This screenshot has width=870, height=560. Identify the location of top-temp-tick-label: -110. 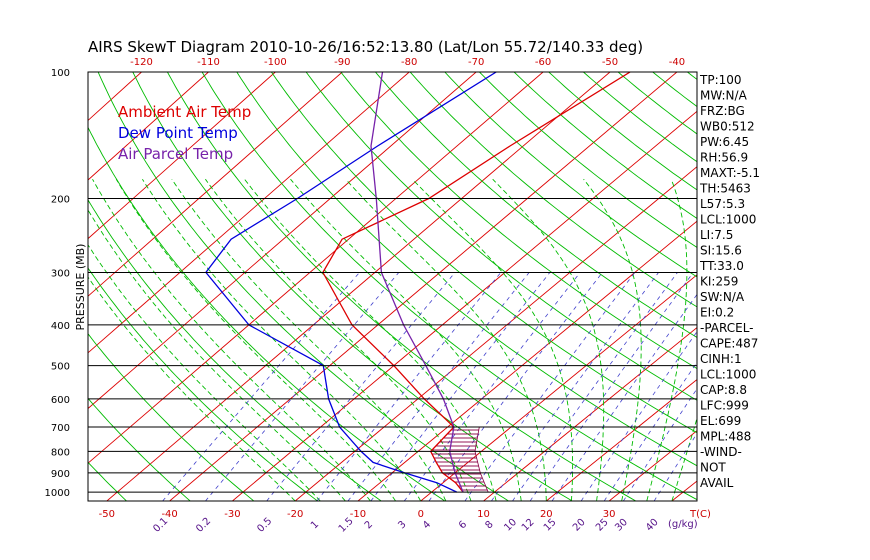
(208, 62).